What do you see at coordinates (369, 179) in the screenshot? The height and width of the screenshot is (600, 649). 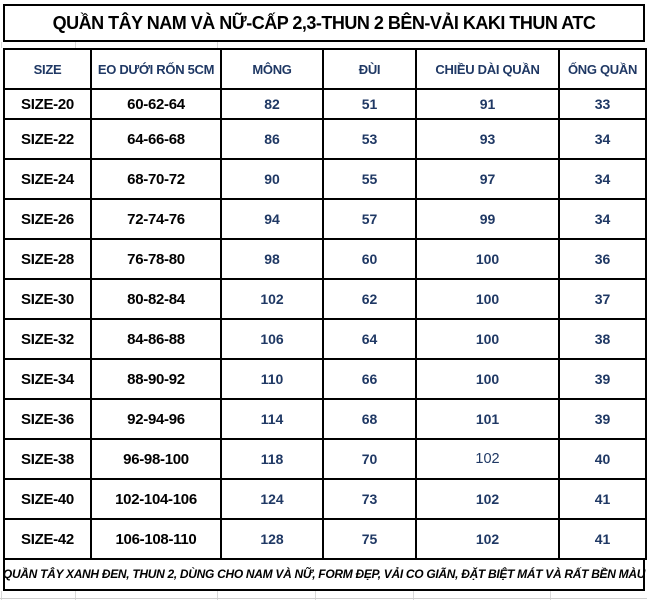 I see `measurement-cell: 55` at bounding box center [369, 179].